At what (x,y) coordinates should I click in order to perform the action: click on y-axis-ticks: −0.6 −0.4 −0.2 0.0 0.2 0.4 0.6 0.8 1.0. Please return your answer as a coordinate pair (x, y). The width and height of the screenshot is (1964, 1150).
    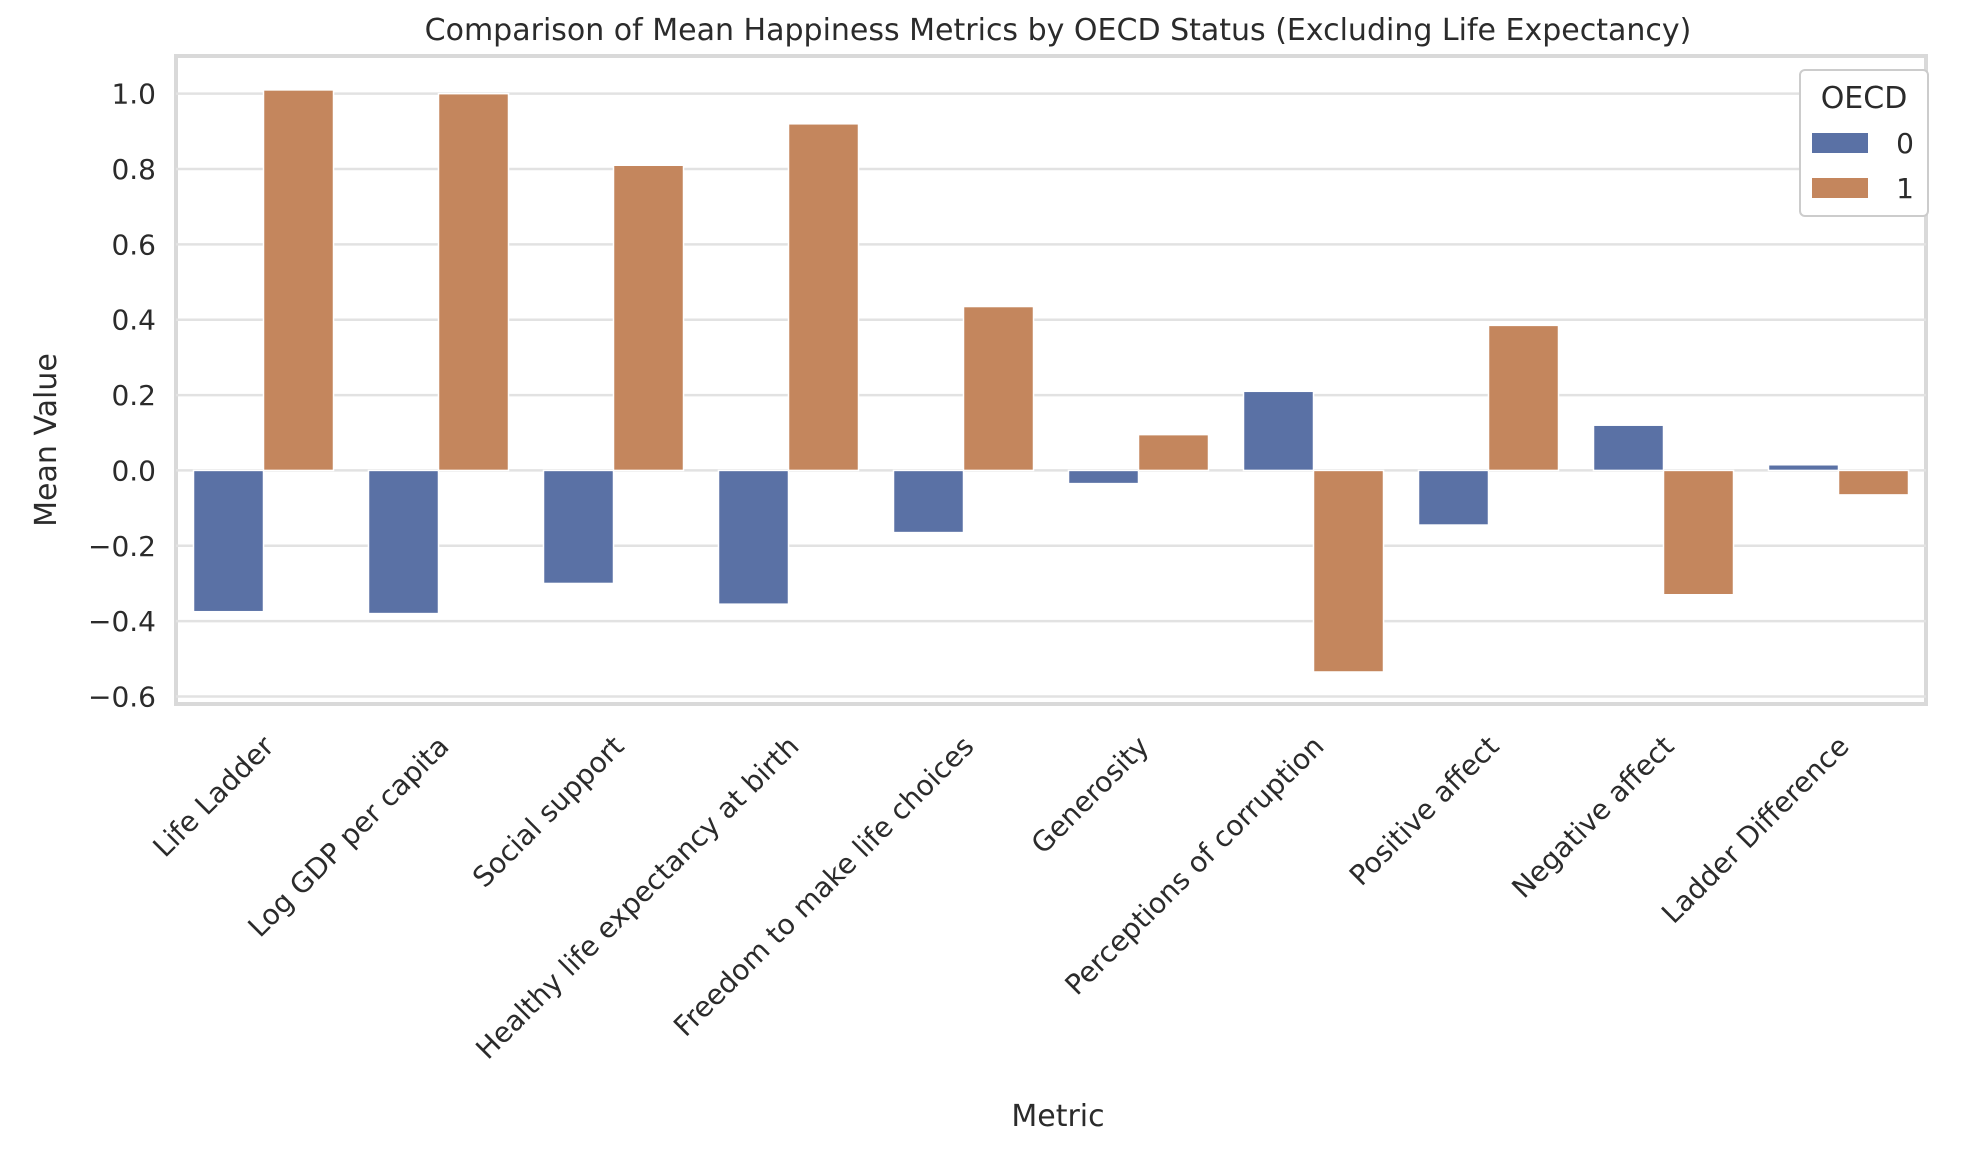
    Looking at the image, I should click on (122, 396).